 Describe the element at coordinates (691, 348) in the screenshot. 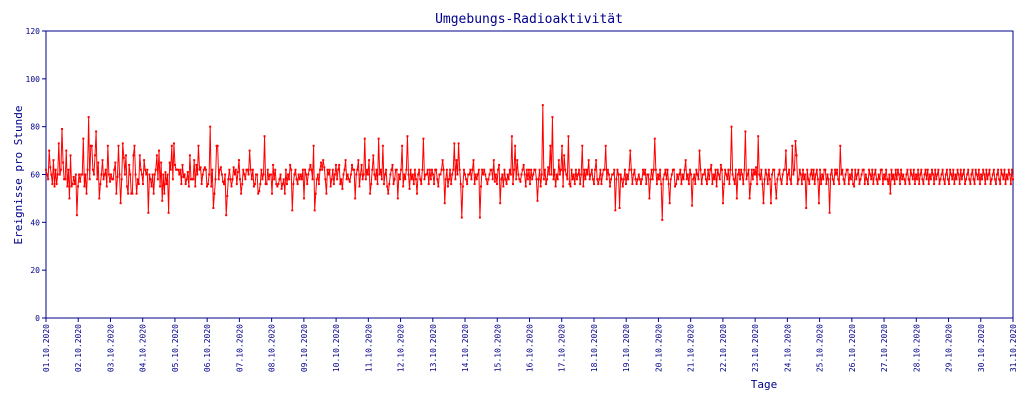

I see `x-tick-label: 21.10.2020` at that location.